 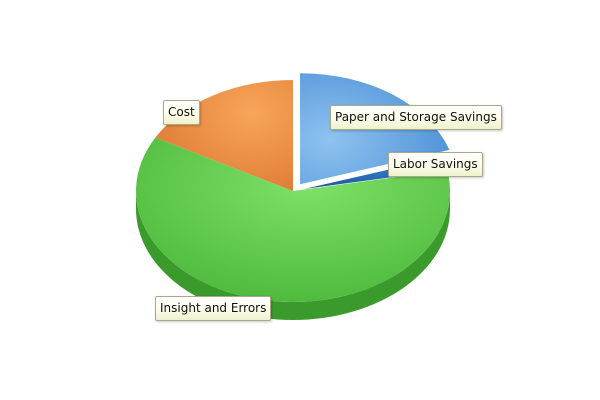 What do you see at coordinates (213, 308) in the screenshot?
I see `slice-label-insight-and-errors: Insight and Errors` at bounding box center [213, 308].